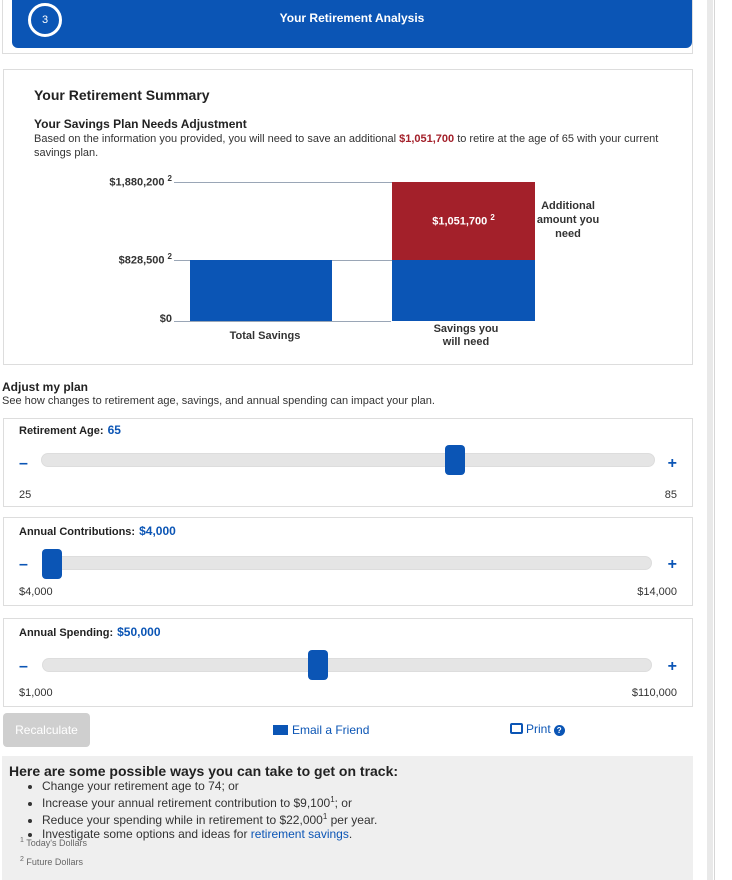 Image resolution: width=732 pixels, height=880 pixels. Describe the element at coordinates (52, 564) in the screenshot. I see `annual-contributions-slider-handle` at that location.